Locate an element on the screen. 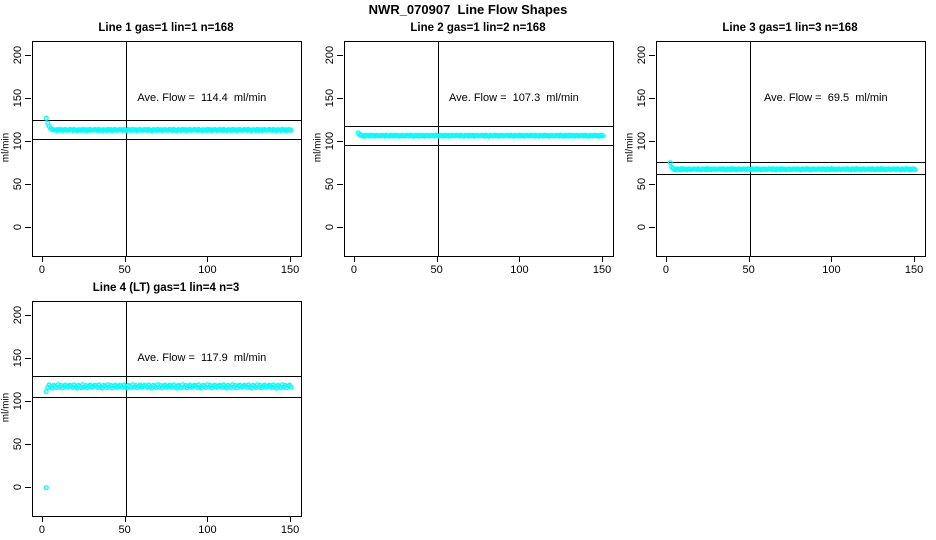 Image resolution: width=936 pixels, height=540 pixels. ave-flow-label: Ave. Flow = 114.4 ml/min is located at coordinates (202, 97).